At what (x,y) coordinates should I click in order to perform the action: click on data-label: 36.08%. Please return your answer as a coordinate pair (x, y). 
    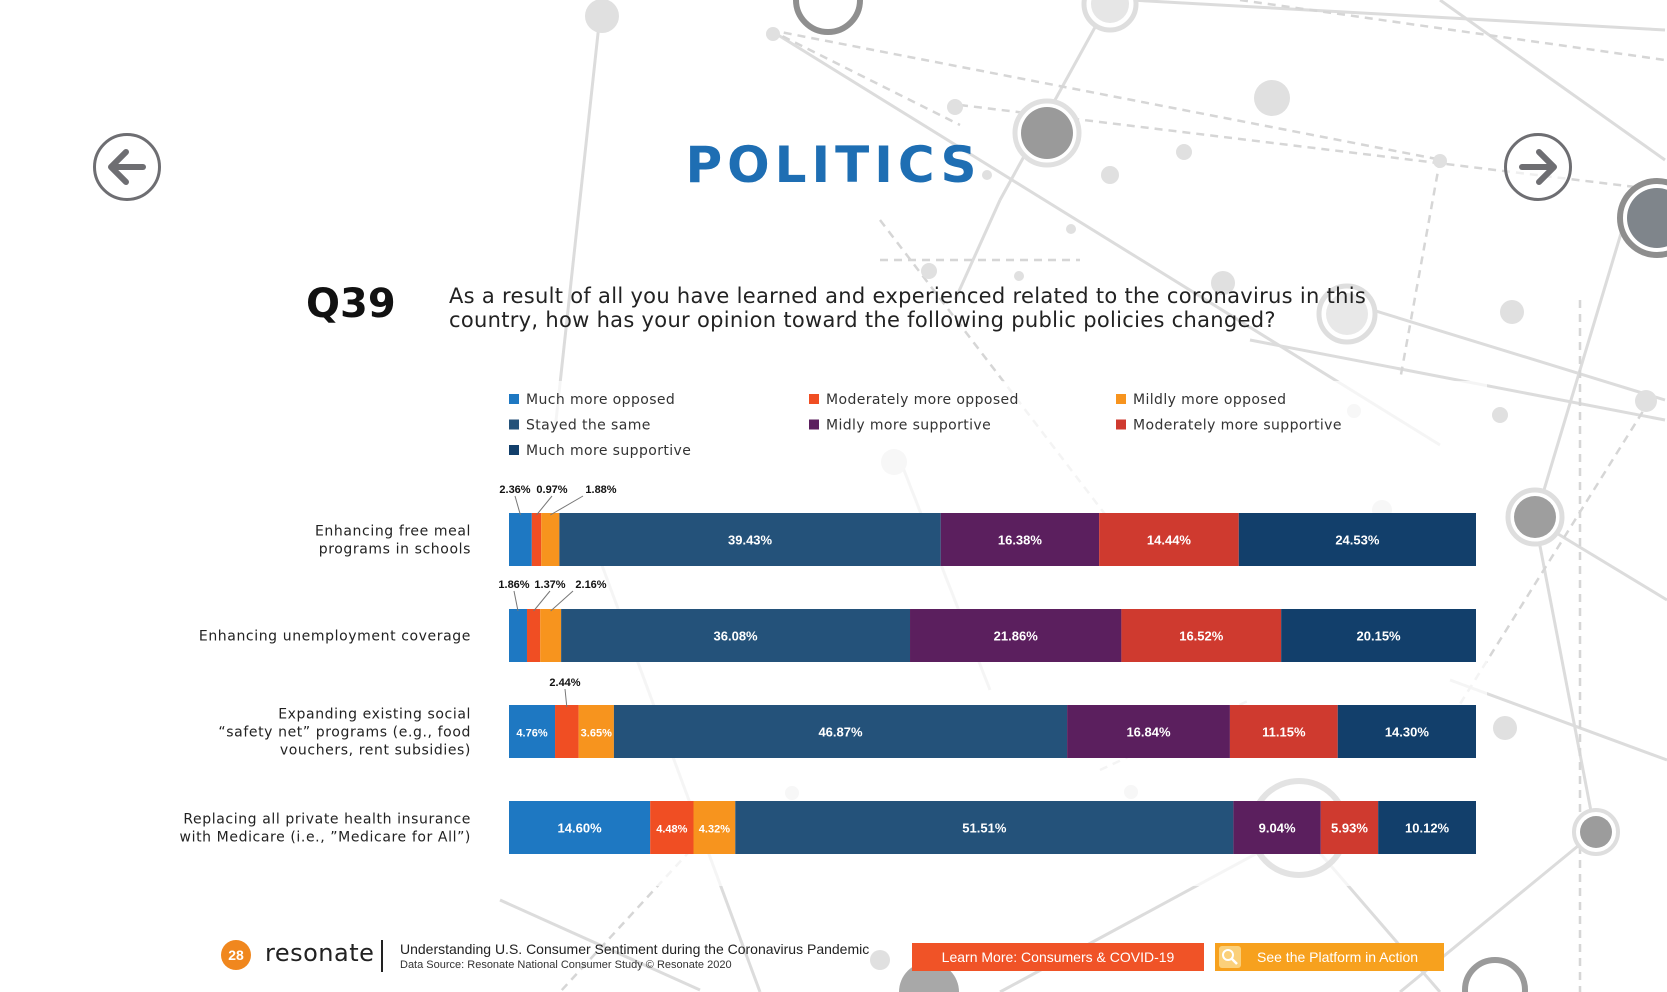
    Looking at the image, I should click on (736, 636).